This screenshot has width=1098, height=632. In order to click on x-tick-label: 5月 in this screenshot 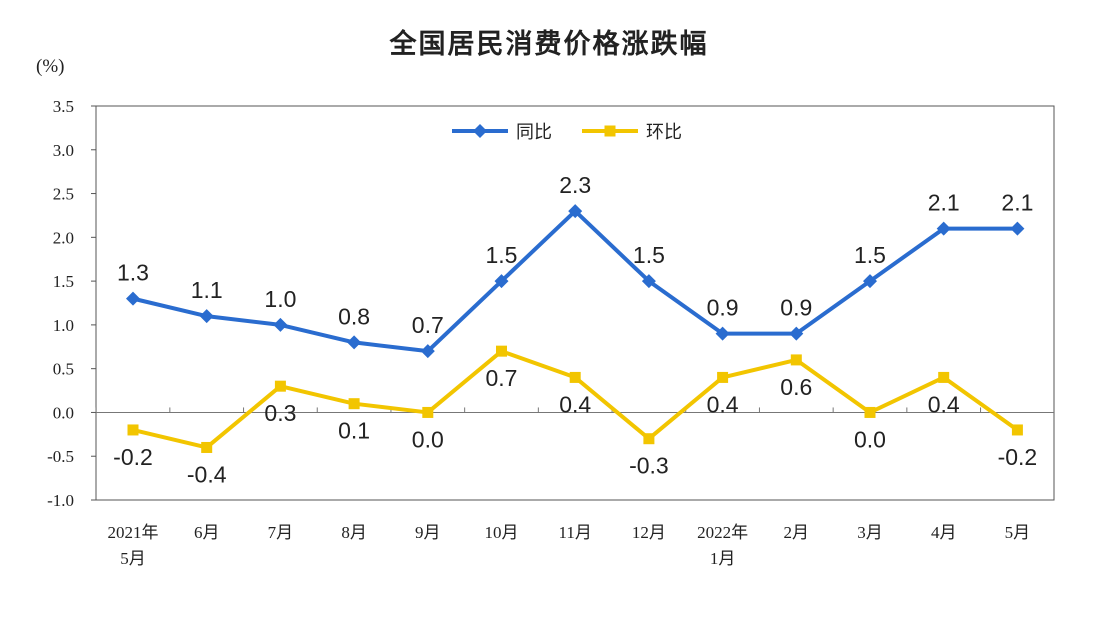, I will do `click(1018, 532)`.